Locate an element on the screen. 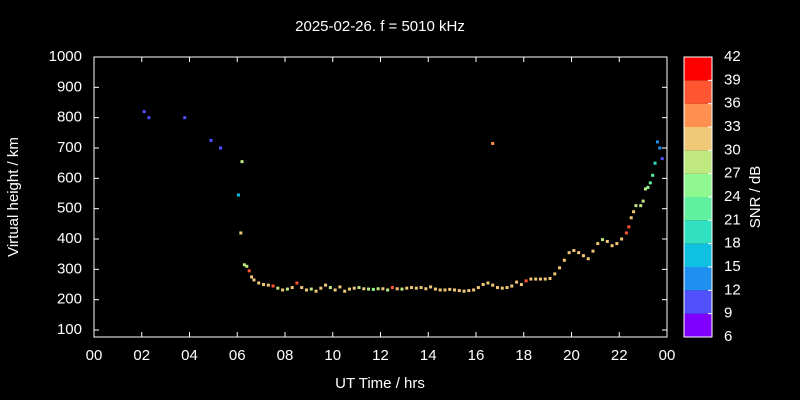 The height and width of the screenshot is (400, 800). y-tick-label: 900 is located at coordinates (69, 86).